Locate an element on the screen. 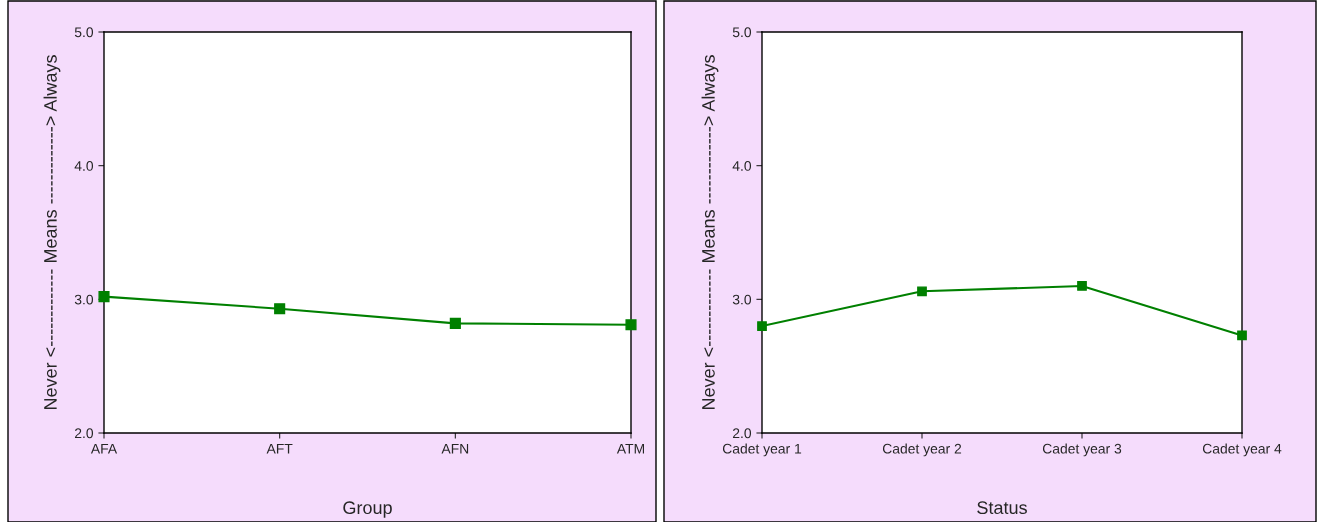 The height and width of the screenshot is (522, 1319). x-tick-label: AFA is located at coordinates (104, 448).